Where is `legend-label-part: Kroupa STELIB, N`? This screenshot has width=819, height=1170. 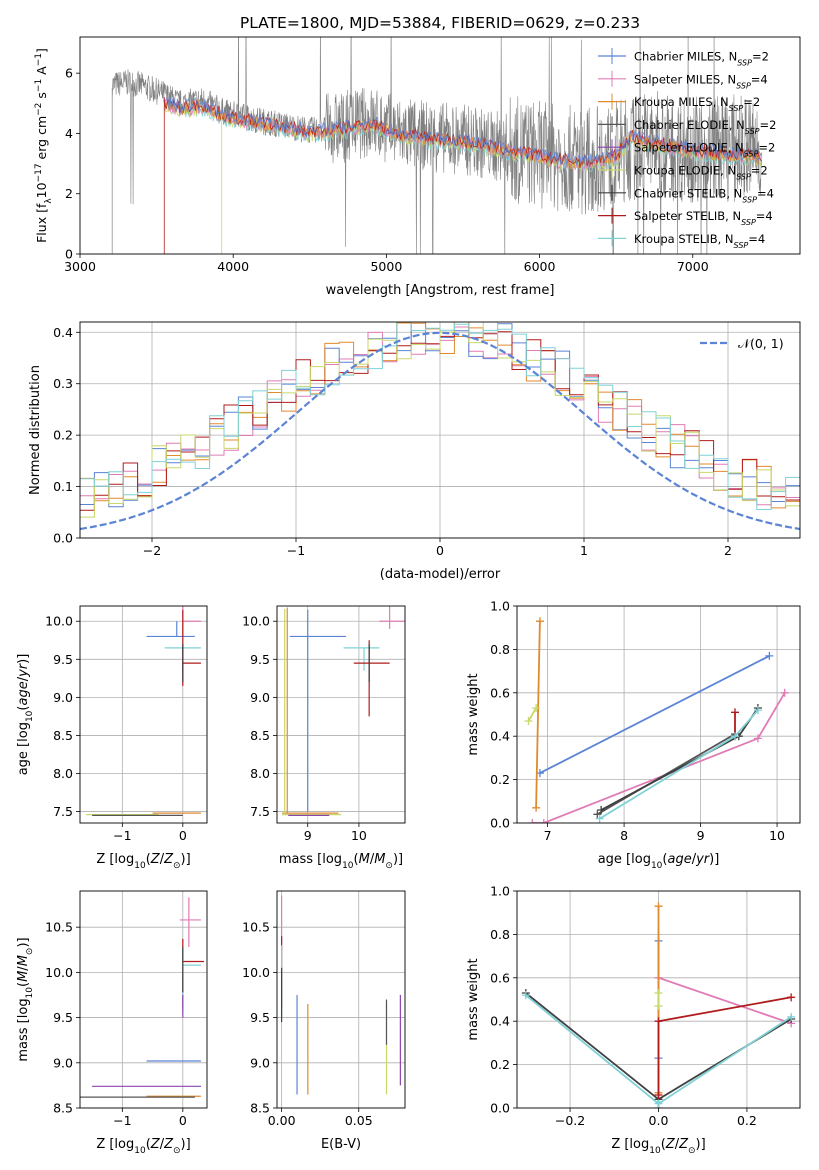
legend-label-part: Kroupa STELIB, N is located at coordinates (684, 239).